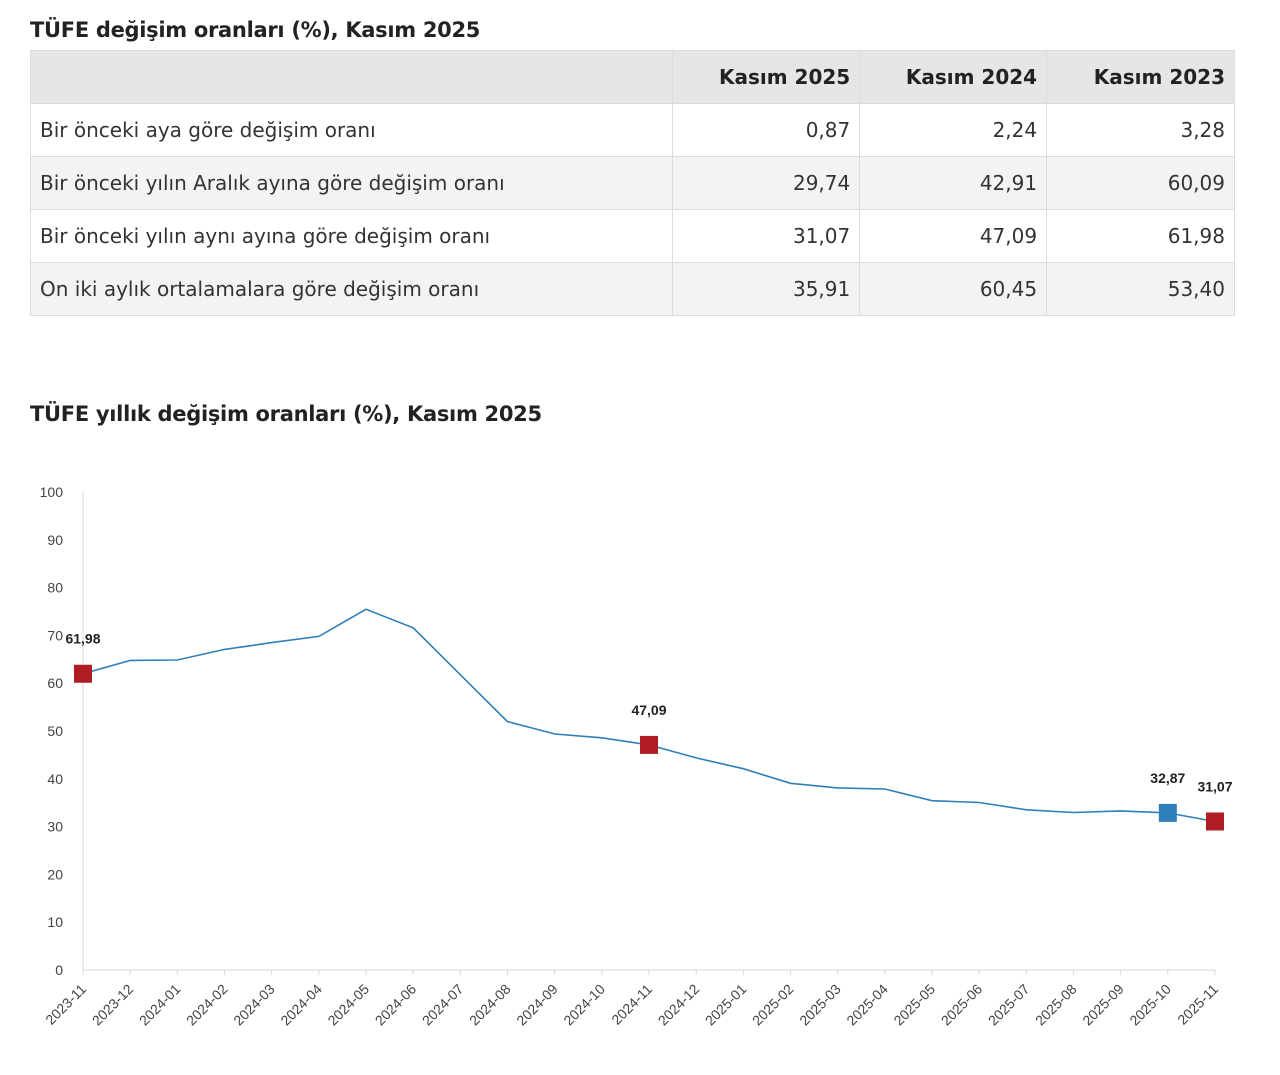  Describe the element at coordinates (55, 922) in the screenshot. I see `y-tick-label: 10` at that location.